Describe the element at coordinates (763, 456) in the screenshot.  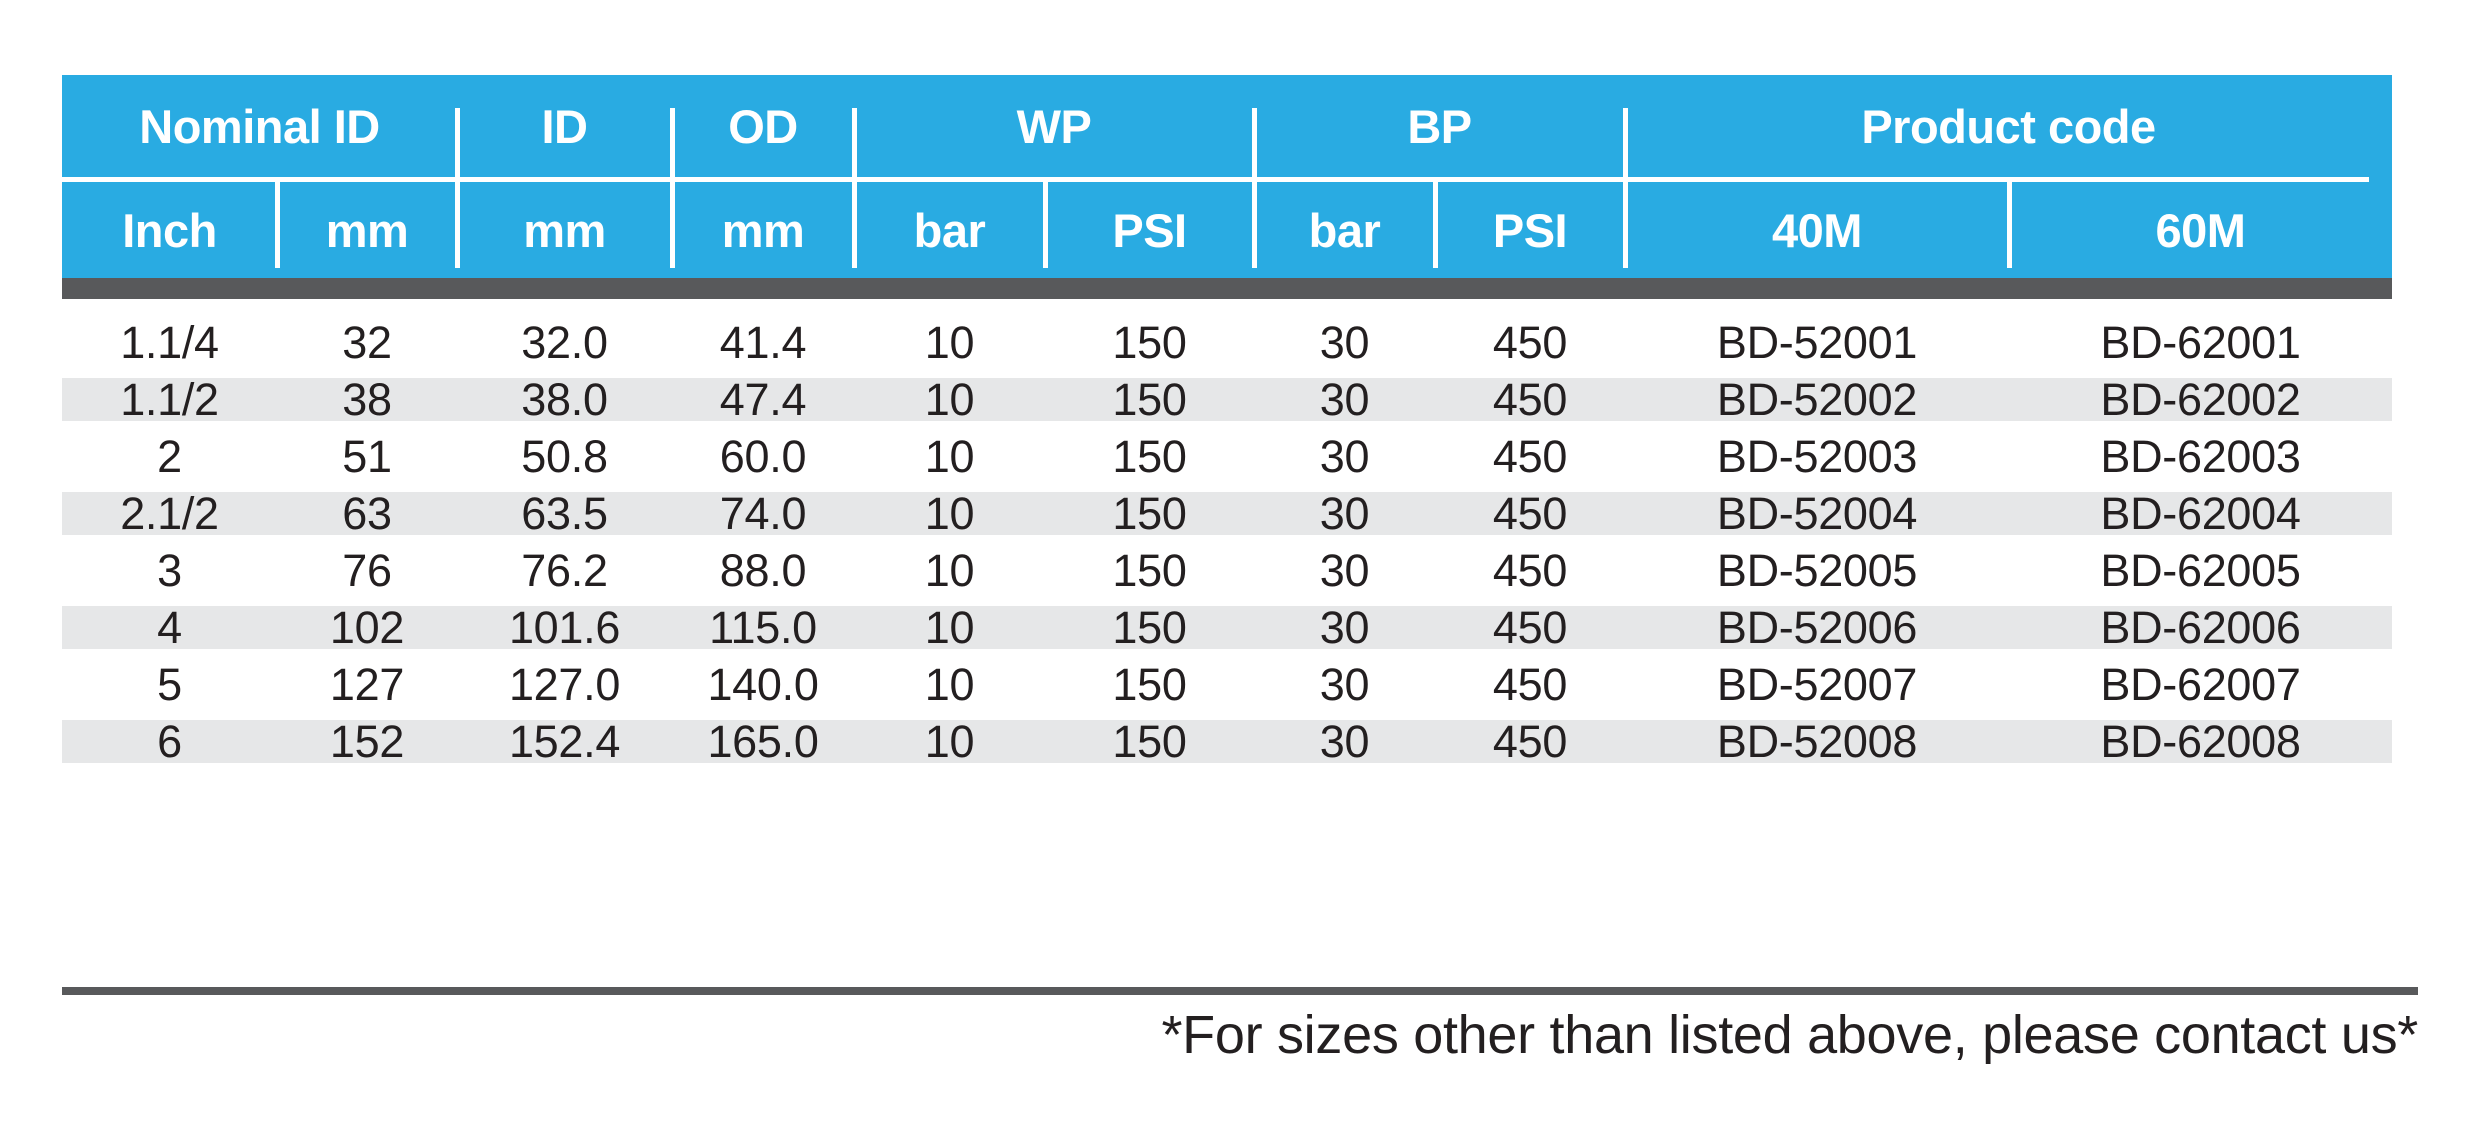
I see `cell-od-mm: 60.0` at that location.